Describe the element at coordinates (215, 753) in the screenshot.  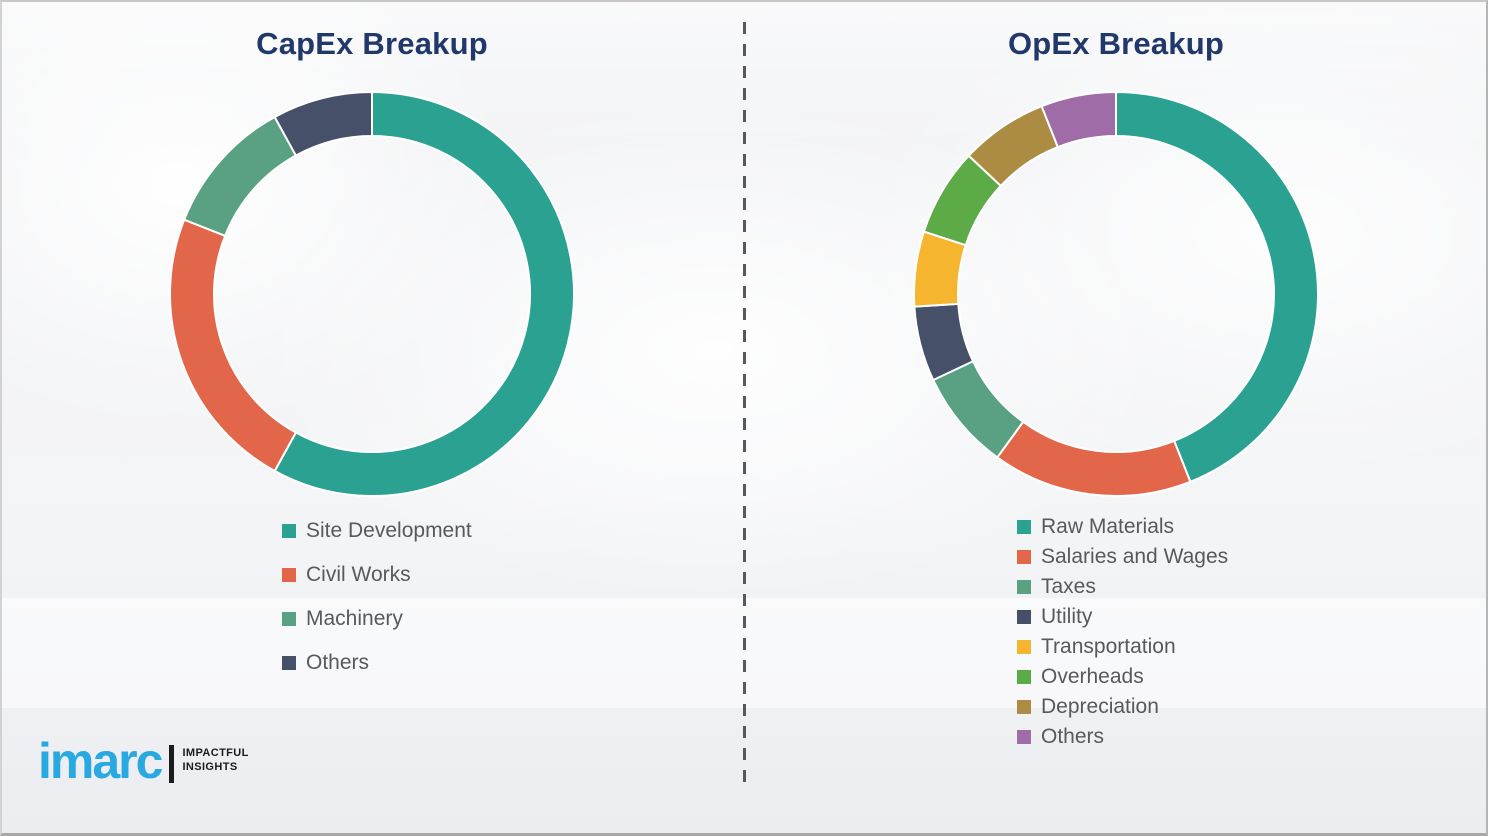
I see `logo-tagline-line1: IMPACTFUL` at that location.